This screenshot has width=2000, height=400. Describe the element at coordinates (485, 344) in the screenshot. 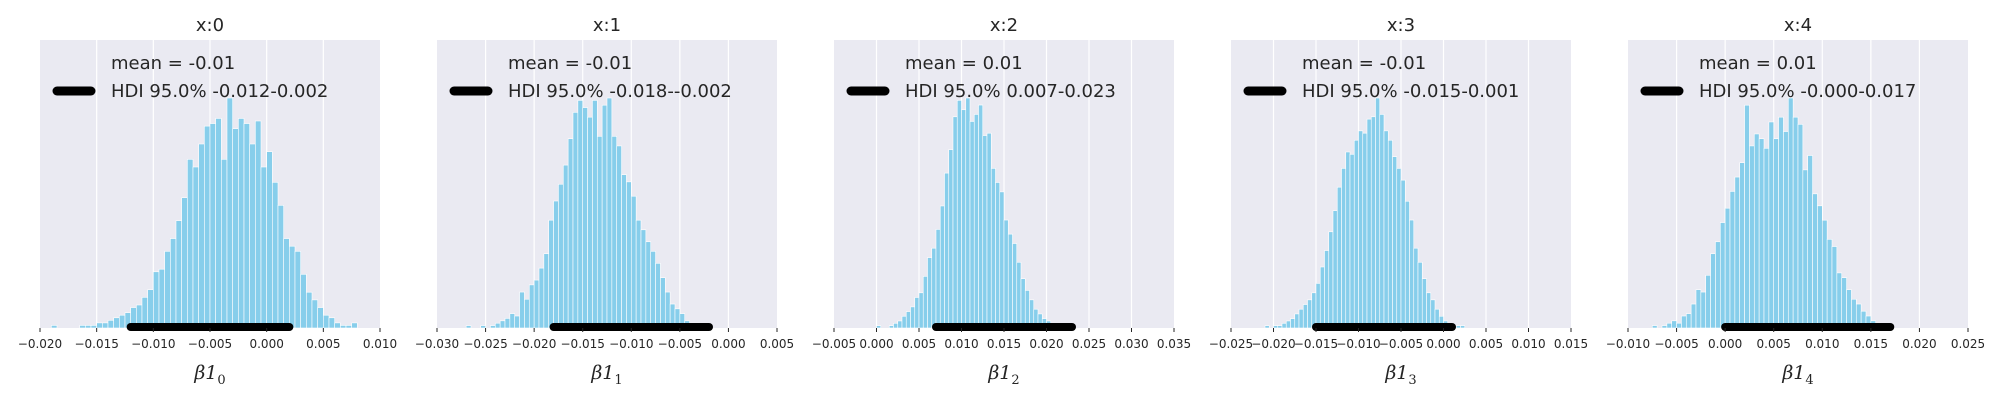

I see `x-tick-label: −0.025` at that location.